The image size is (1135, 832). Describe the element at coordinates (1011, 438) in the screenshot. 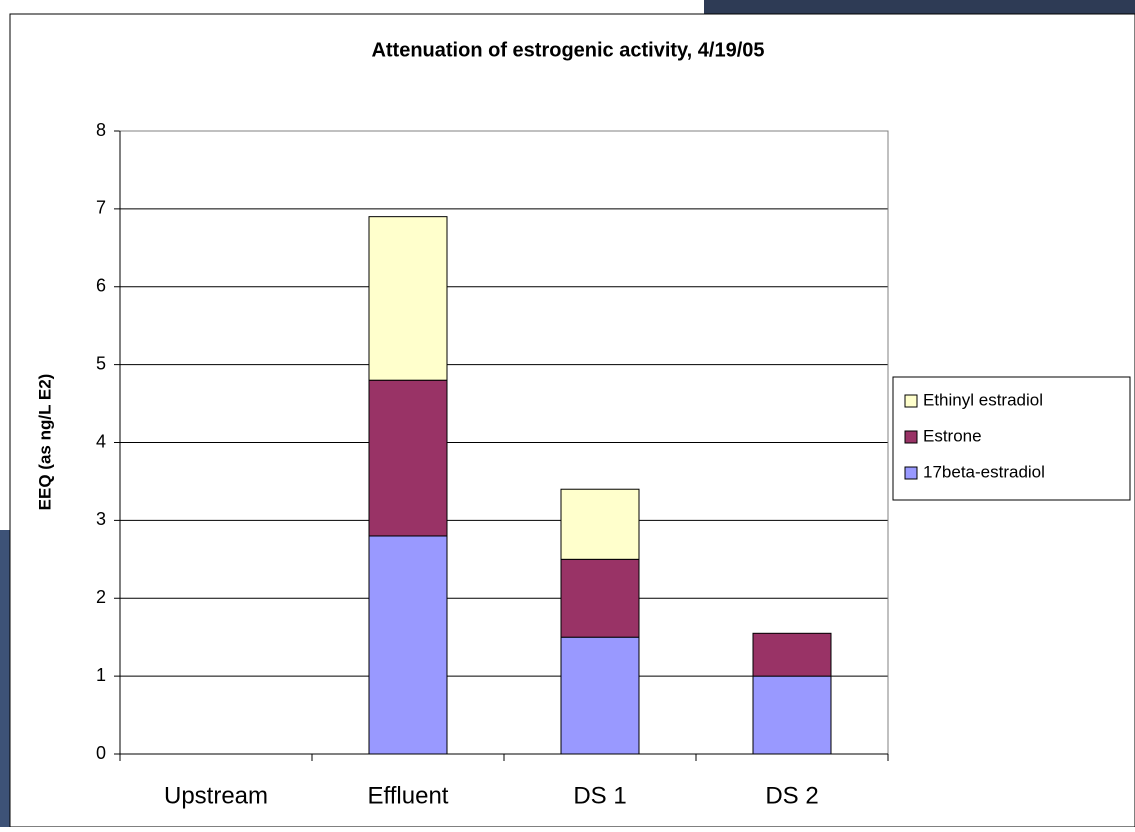

I see `legend-box` at that location.